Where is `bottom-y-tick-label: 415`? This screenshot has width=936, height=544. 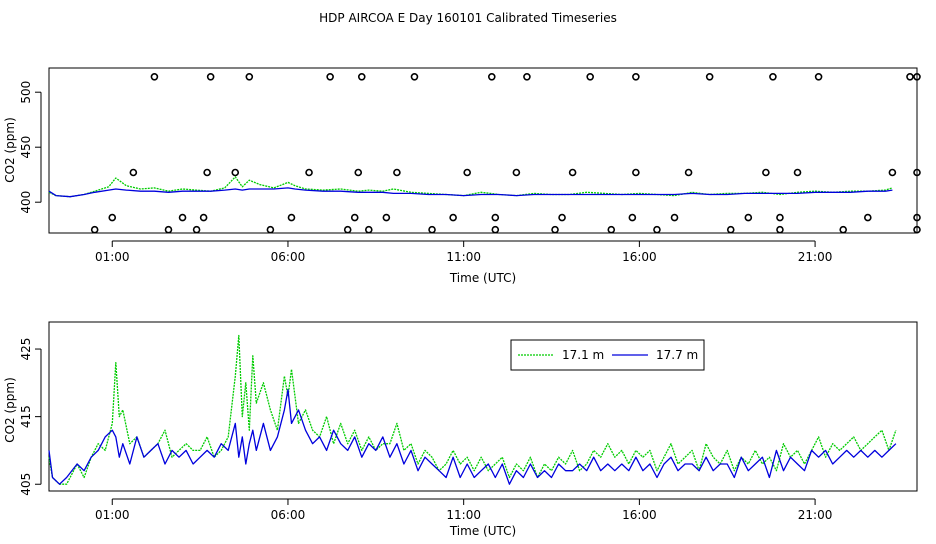 bottom-y-tick-label: 415 is located at coordinates (26, 416).